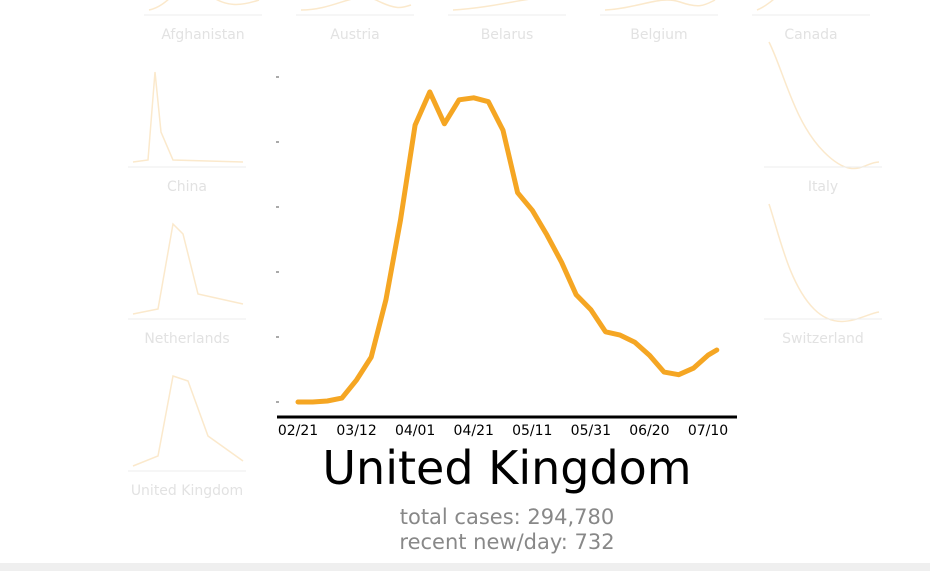 The image size is (930, 571). What do you see at coordinates (659, 25) in the screenshot?
I see `country-tile: Belgium` at bounding box center [659, 25].